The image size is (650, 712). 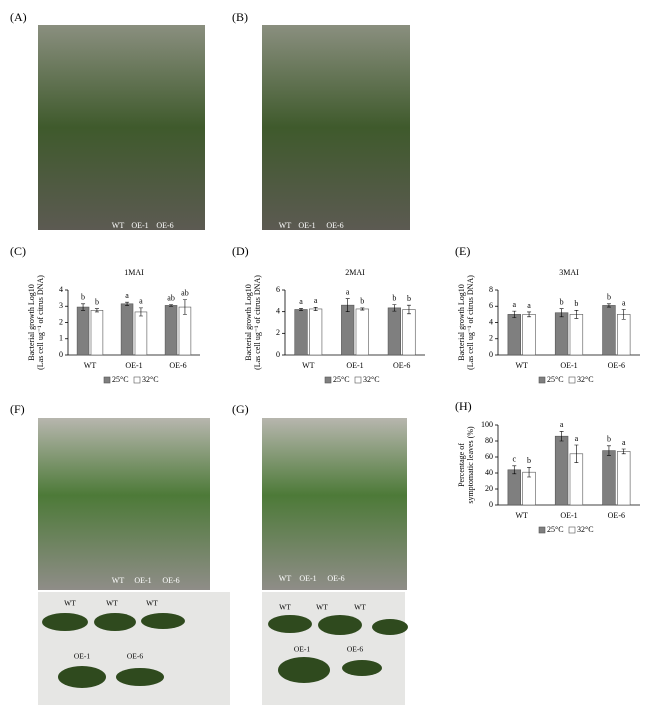 What do you see at coordinates (240, 251) in the screenshot?
I see `panel-label: (D)` at bounding box center [240, 251].